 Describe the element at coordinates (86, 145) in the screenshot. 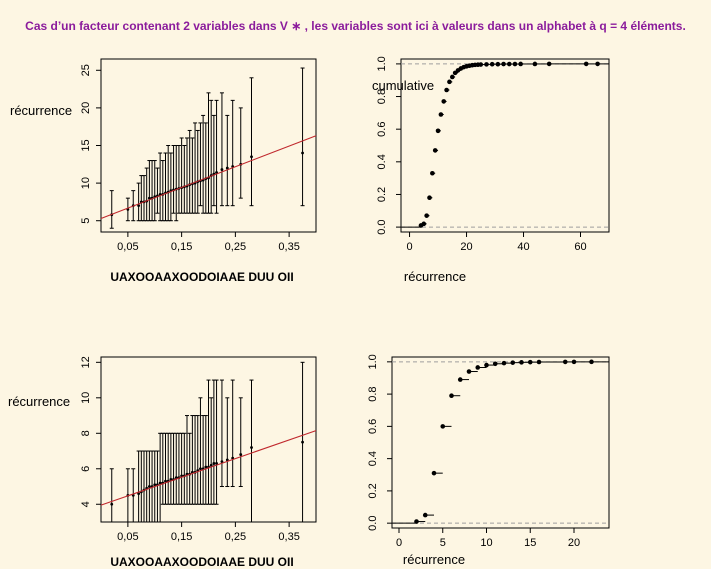

I see `y-tick-label: 15` at that location.